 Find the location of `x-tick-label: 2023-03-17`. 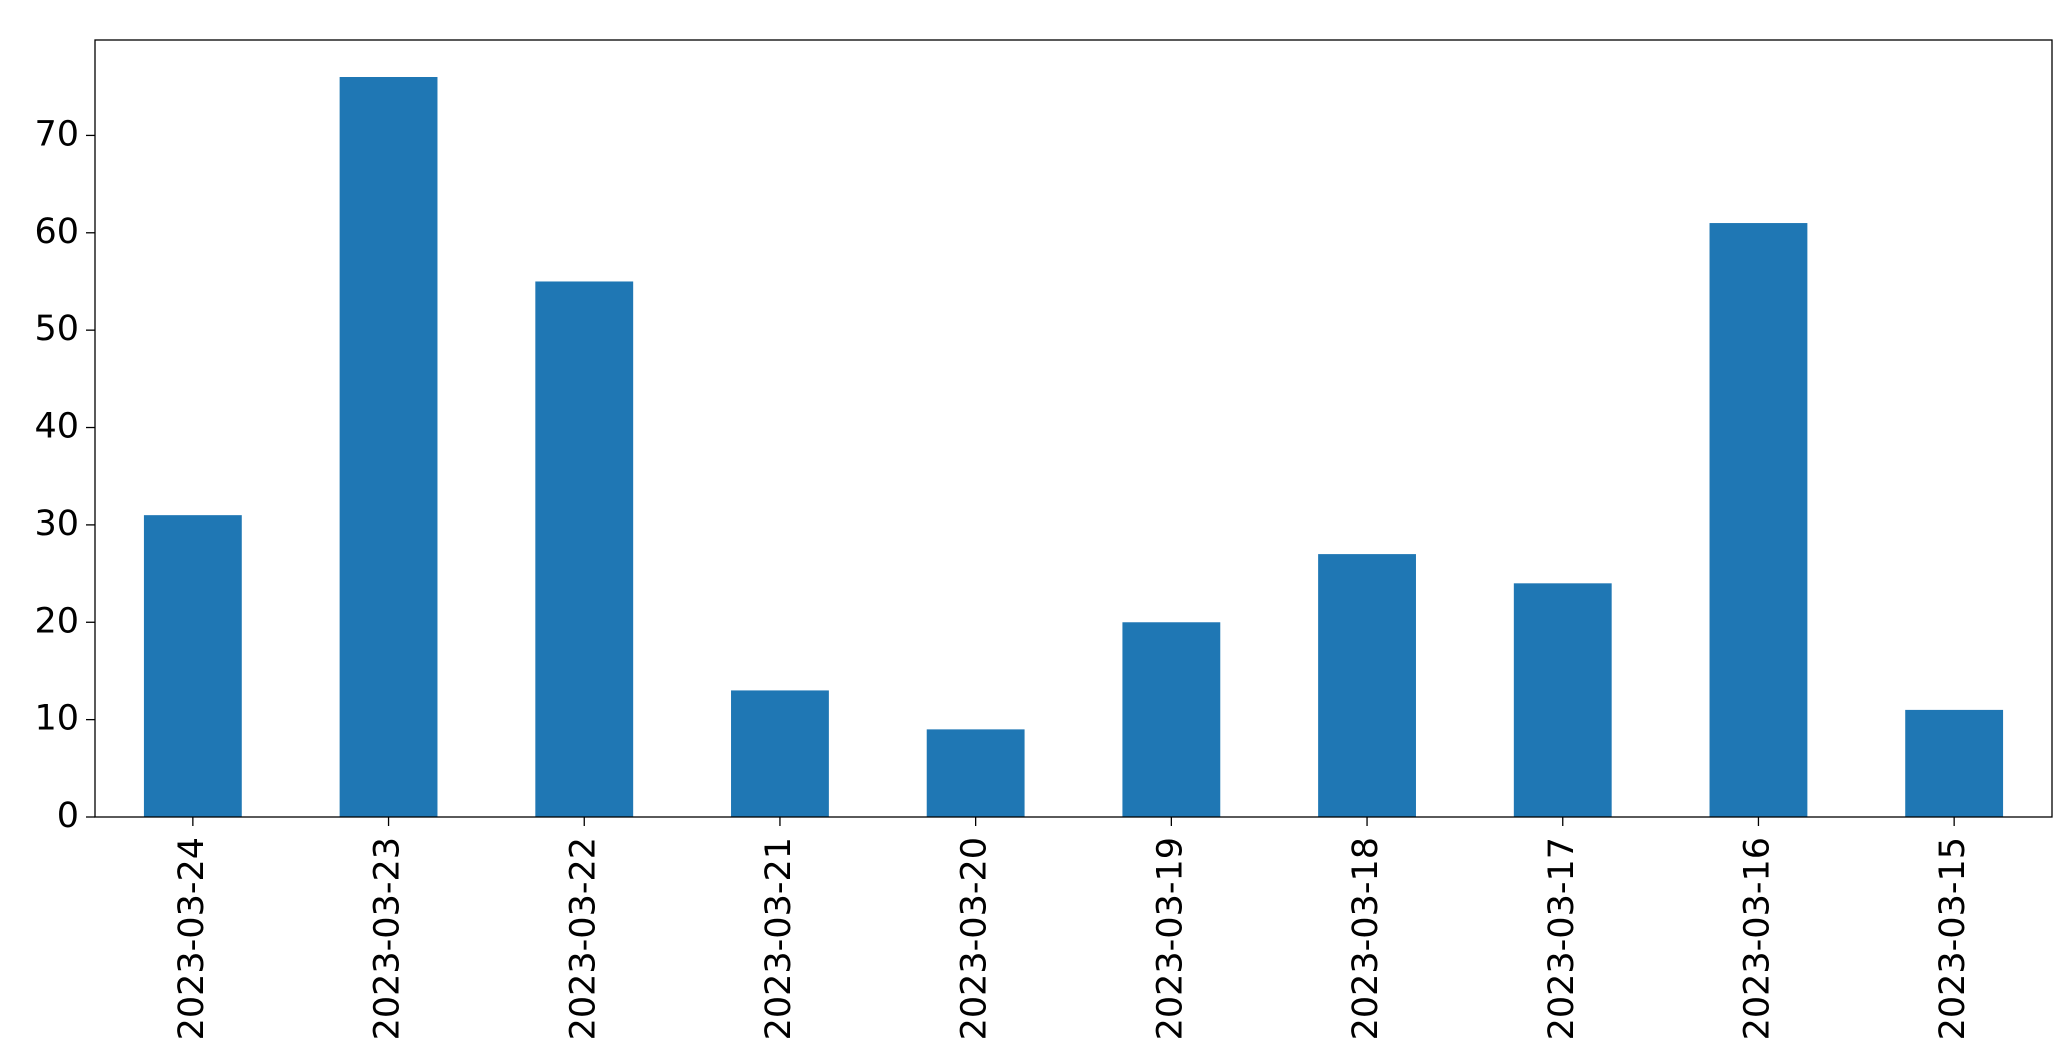

x-tick-label: 2023-03-17 is located at coordinates (1562, 938).